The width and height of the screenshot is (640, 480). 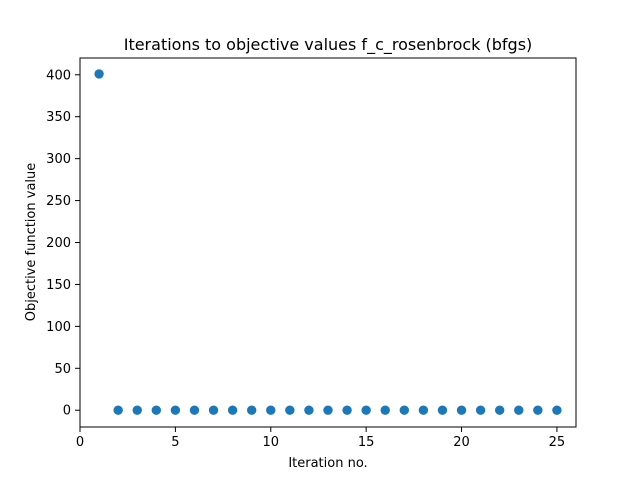 I want to click on y-tick-label: 0, so click(x=67, y=411).